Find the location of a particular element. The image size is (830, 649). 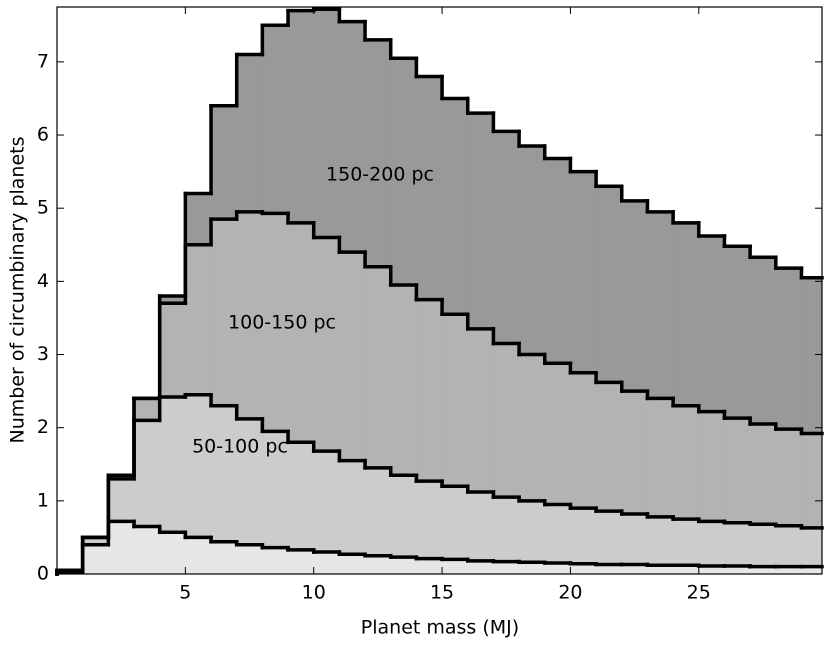

y-tick-label: 4 is located at coordinates (43, 281).